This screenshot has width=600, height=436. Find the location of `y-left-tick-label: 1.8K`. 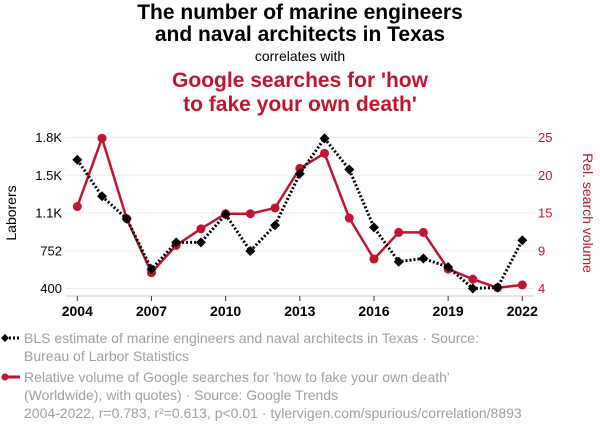

y-left-tick-label: 1.8K is located at coordinates (48, 137).